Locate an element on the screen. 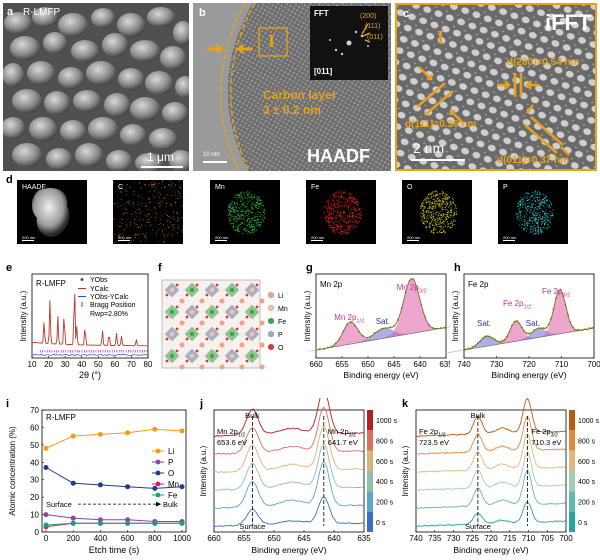 This screenshot has width=600, height=560. x-tick-label: 655 is located at coordinates (244, 538).